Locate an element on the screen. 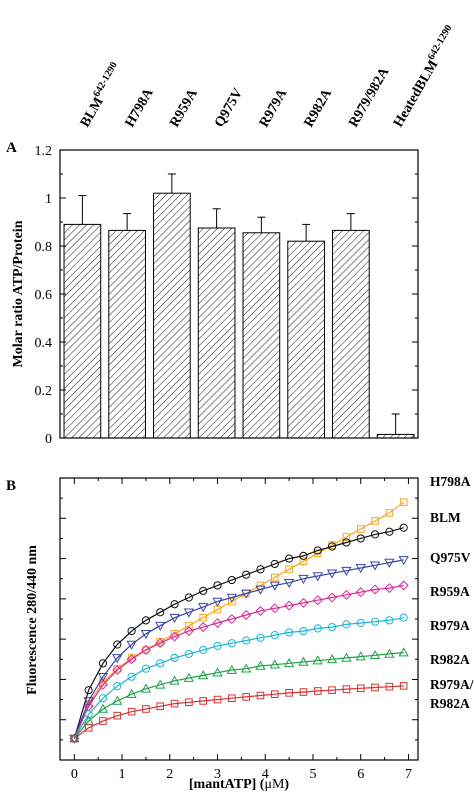 The height and width of the screenshot is (795, 474). panel-a-category-label: BLM642-1290 is located at coordinates (100, 95).